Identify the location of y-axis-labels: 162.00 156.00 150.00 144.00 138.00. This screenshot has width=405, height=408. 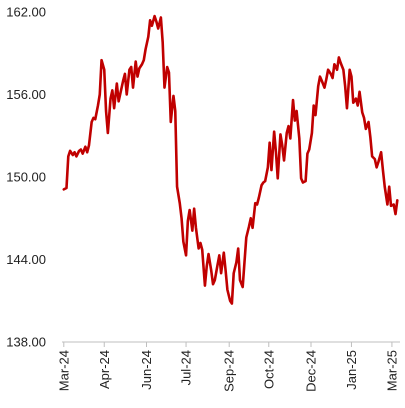
(26, 177).